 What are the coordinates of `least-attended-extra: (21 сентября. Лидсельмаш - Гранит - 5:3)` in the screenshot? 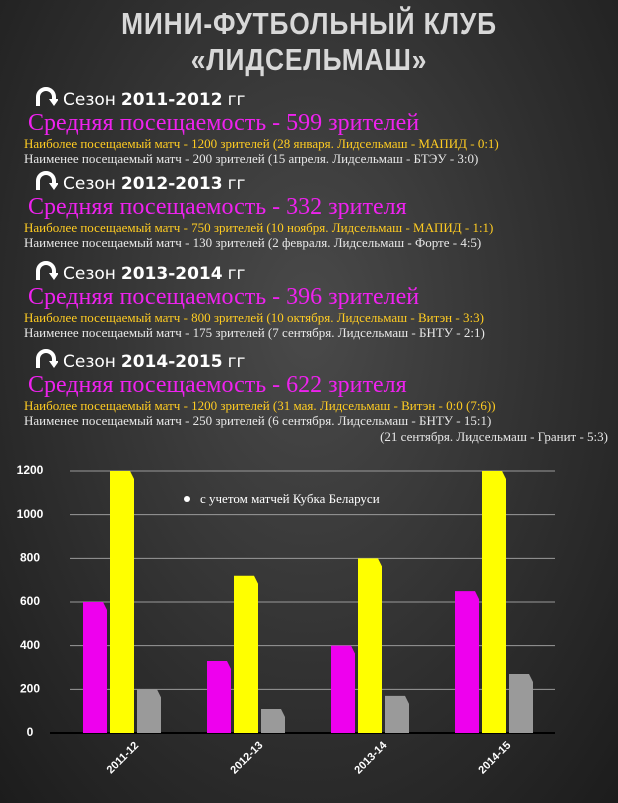 It's located at (494, 436).